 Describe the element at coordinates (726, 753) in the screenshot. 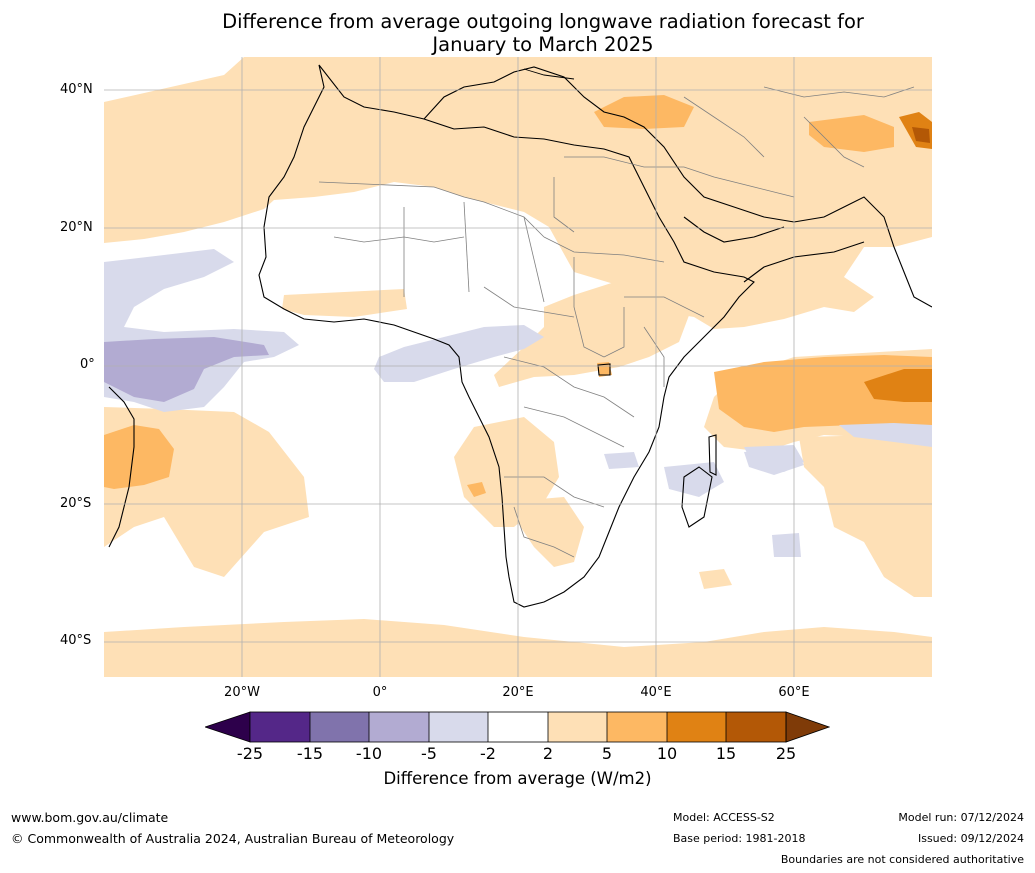

I see `legend-tick: 15` at that location.